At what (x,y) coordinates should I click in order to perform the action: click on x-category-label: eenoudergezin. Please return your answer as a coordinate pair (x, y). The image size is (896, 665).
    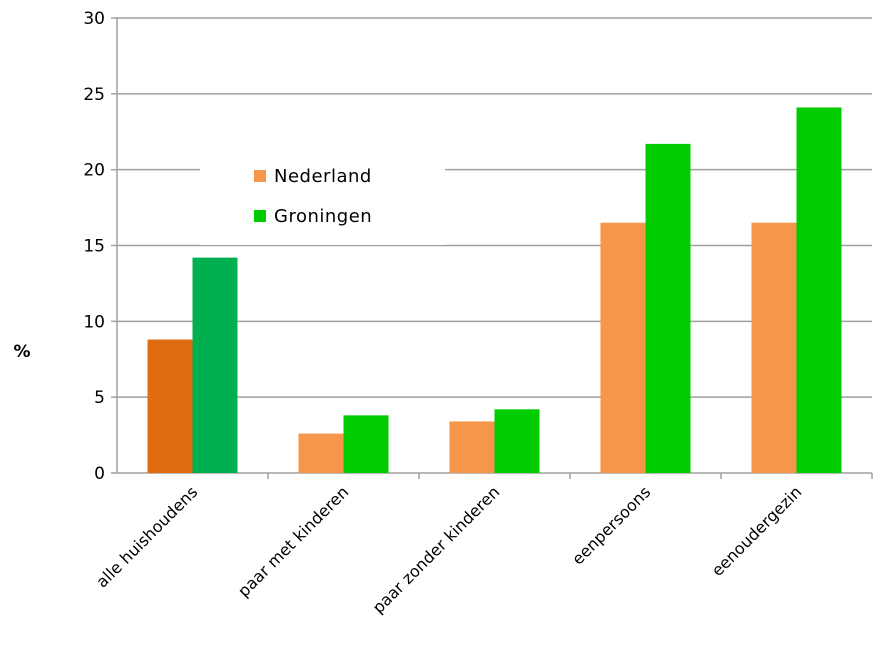
    Looking at the image, I should click on (757, 531).